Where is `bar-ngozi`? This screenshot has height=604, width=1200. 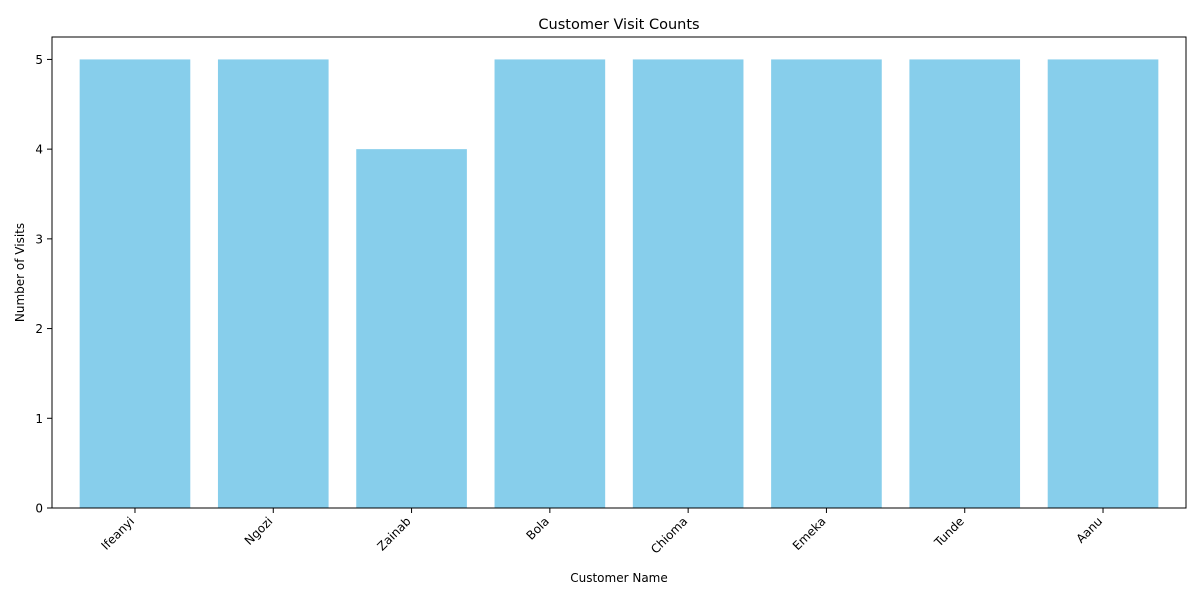 bar-ngozi is located at coordinates (273, 284).